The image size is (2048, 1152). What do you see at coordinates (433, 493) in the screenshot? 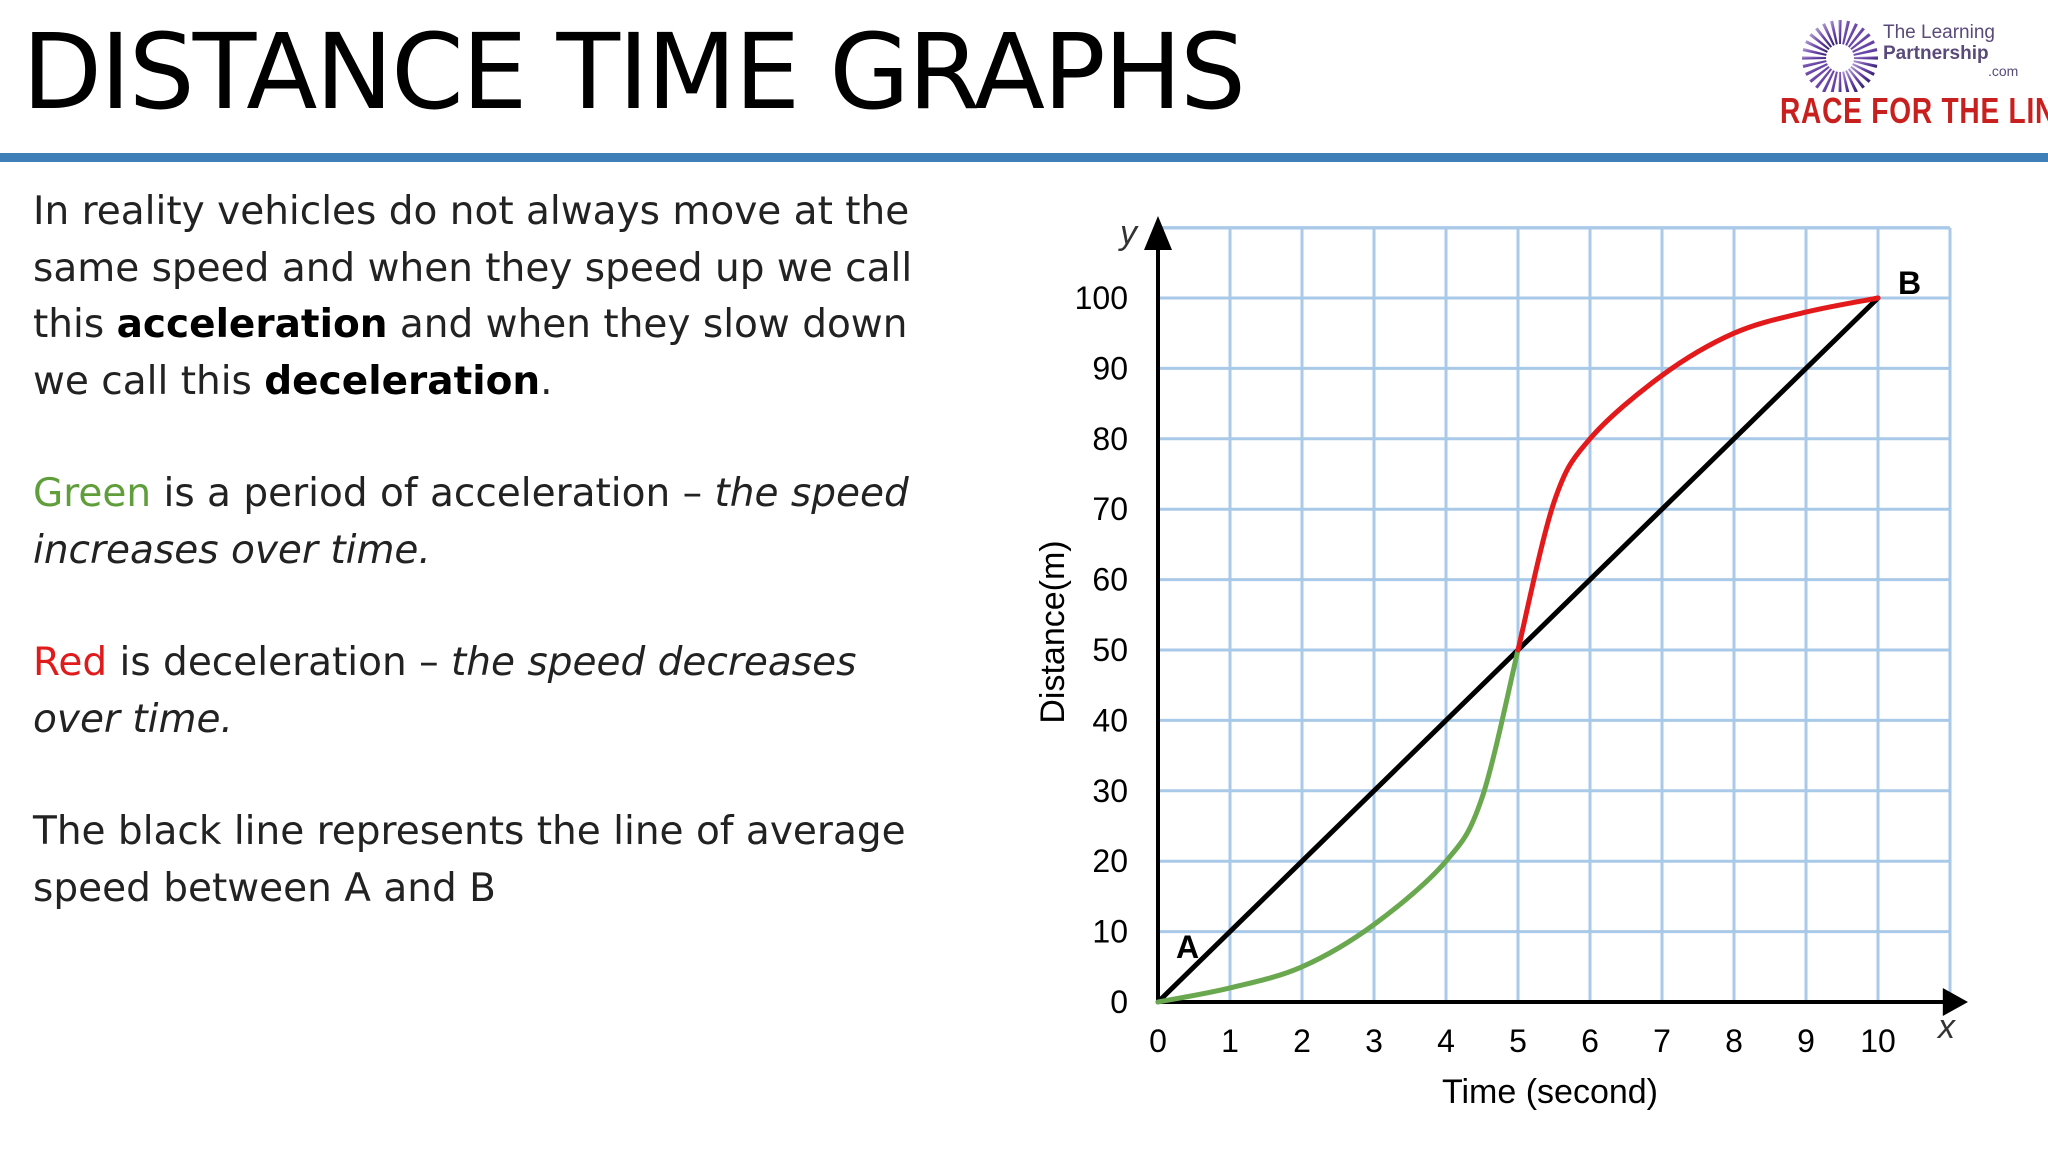
I see `green-text: is a period of acceleration –` at bounding box center [433, 493].